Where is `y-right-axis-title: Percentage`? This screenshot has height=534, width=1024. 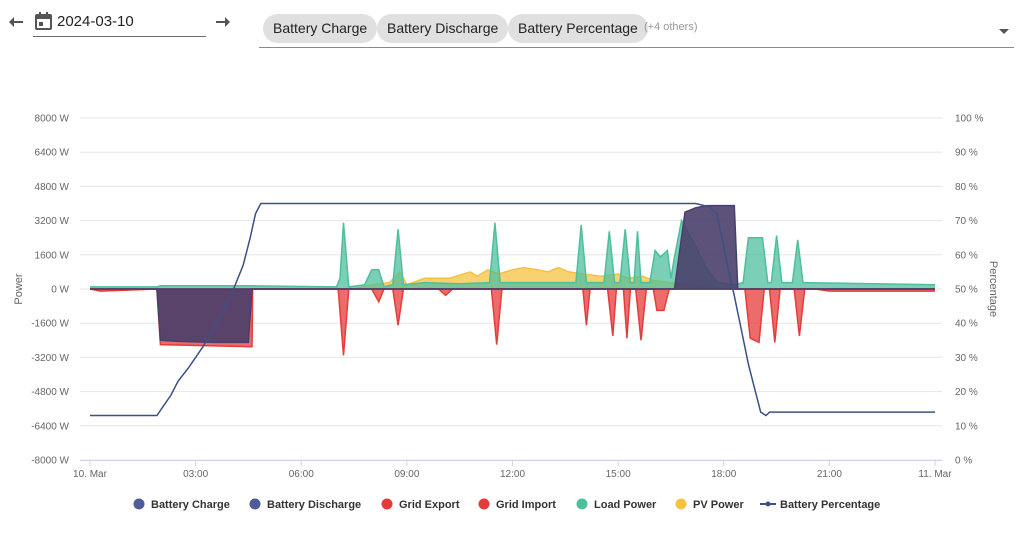
y-right-axis-title: Percentage is located at coordinates (993, 289).